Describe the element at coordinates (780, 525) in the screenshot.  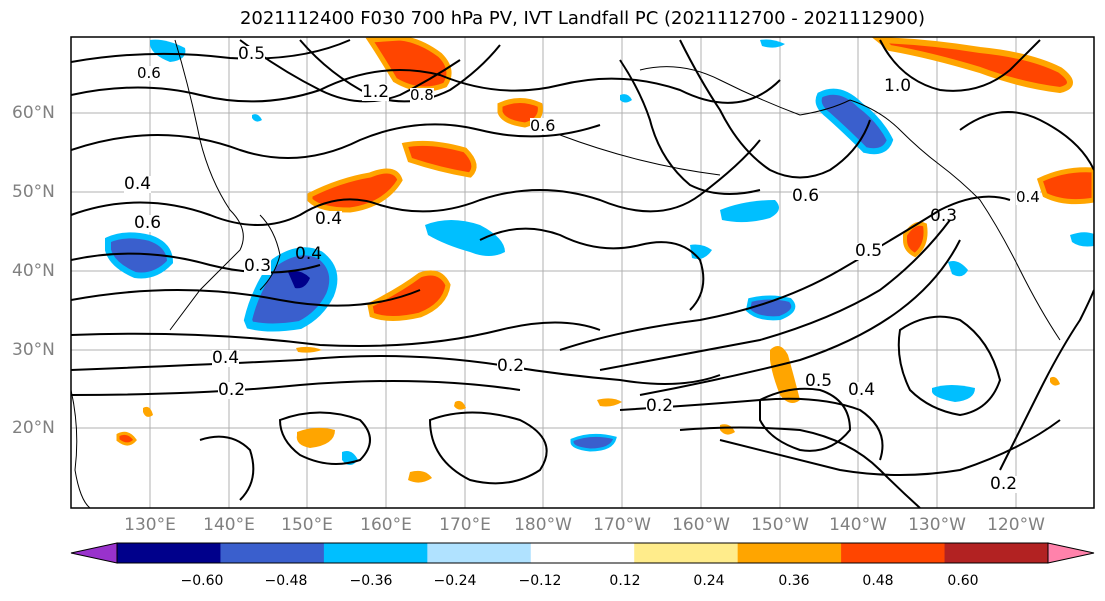
I see `lon-label: 150°W` at that location.